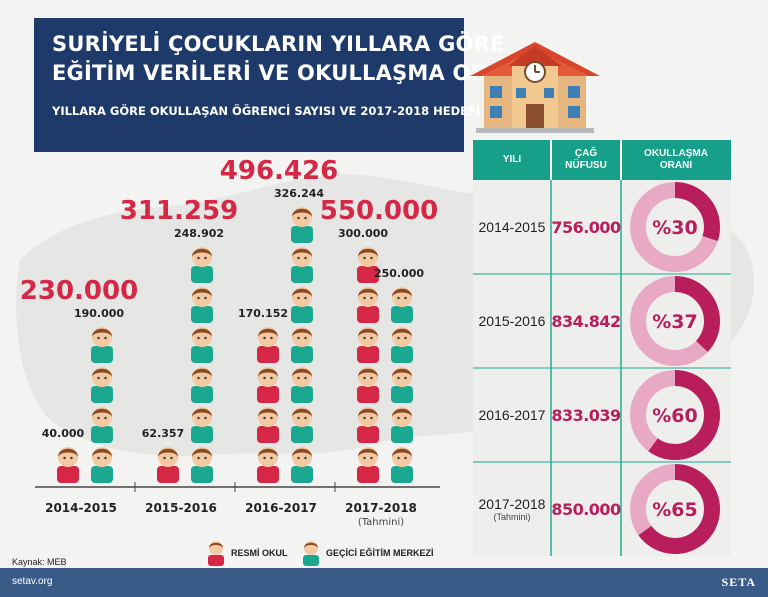  What do you see at coordinates (586, 159) in the screenshot?
I see `header-population: ÇAĞ NÜFUSU` at bounding box center [586, 159].